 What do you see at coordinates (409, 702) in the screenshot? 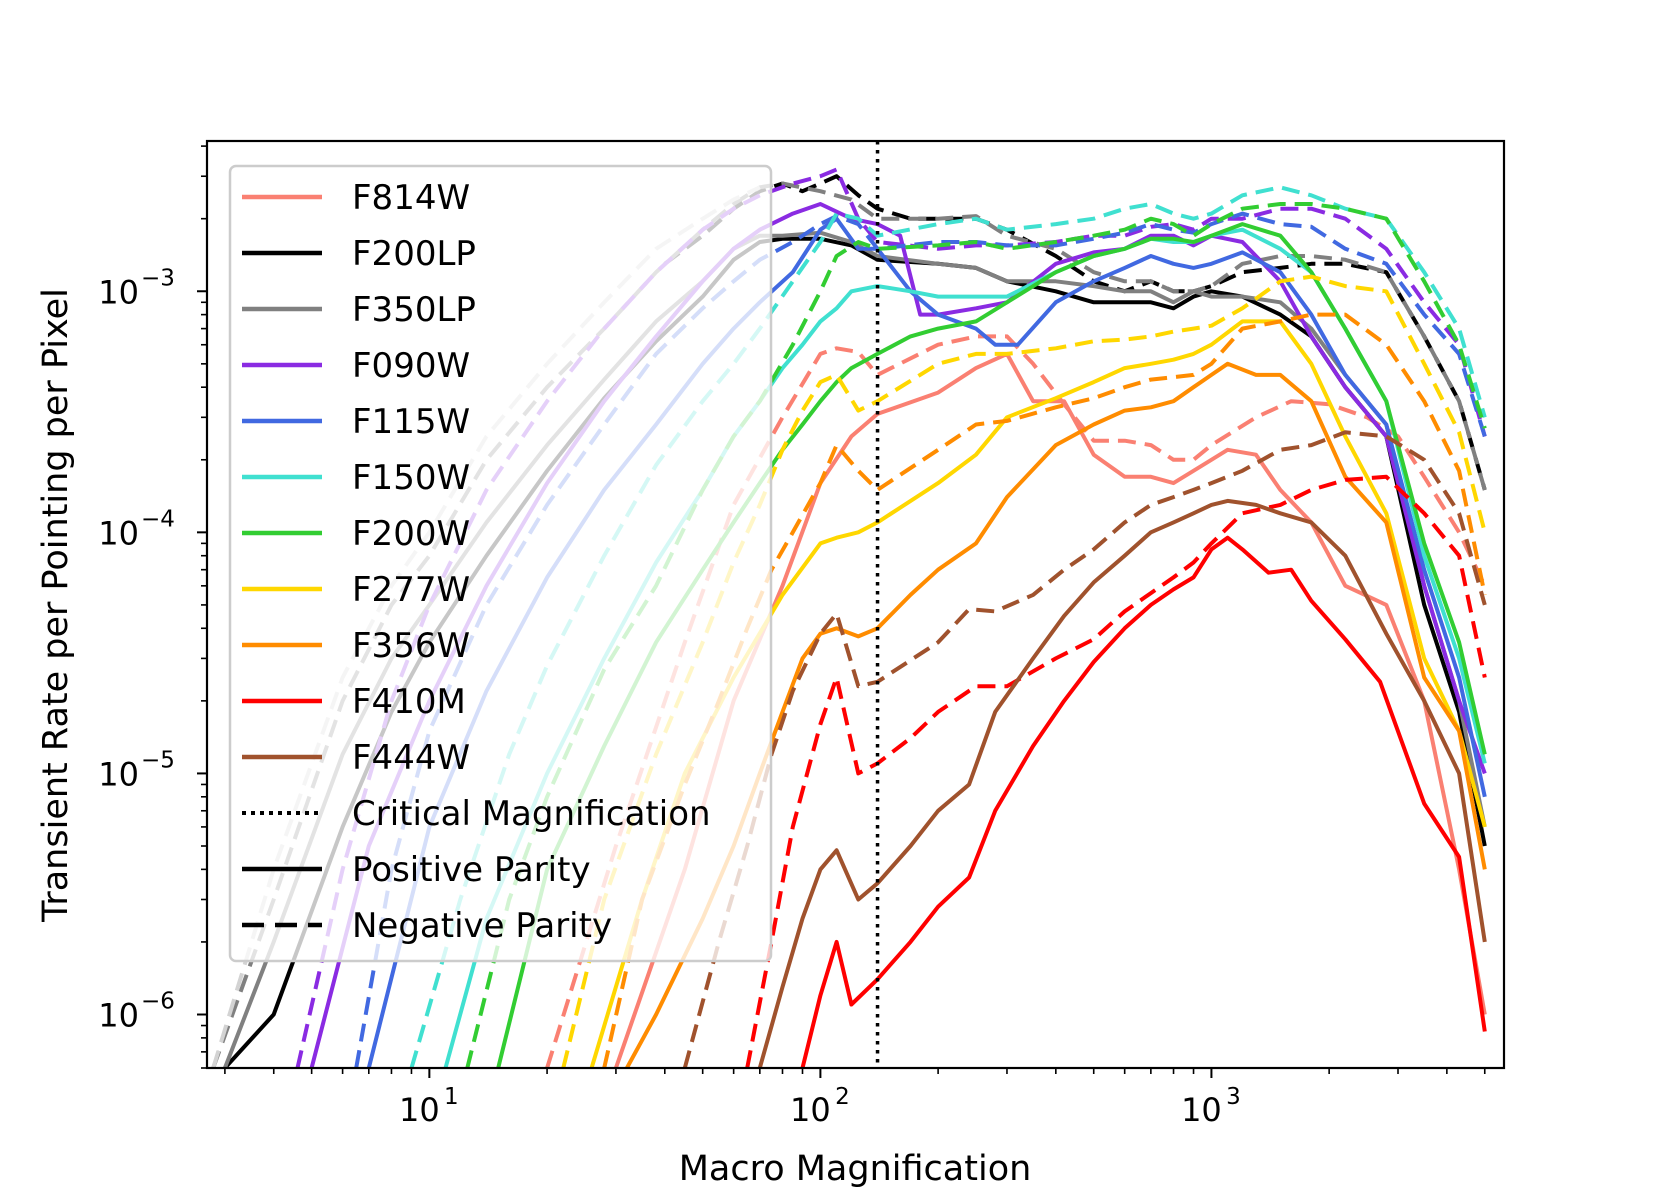
I see `legend-label: F410M` at bounding box center [409, 702].